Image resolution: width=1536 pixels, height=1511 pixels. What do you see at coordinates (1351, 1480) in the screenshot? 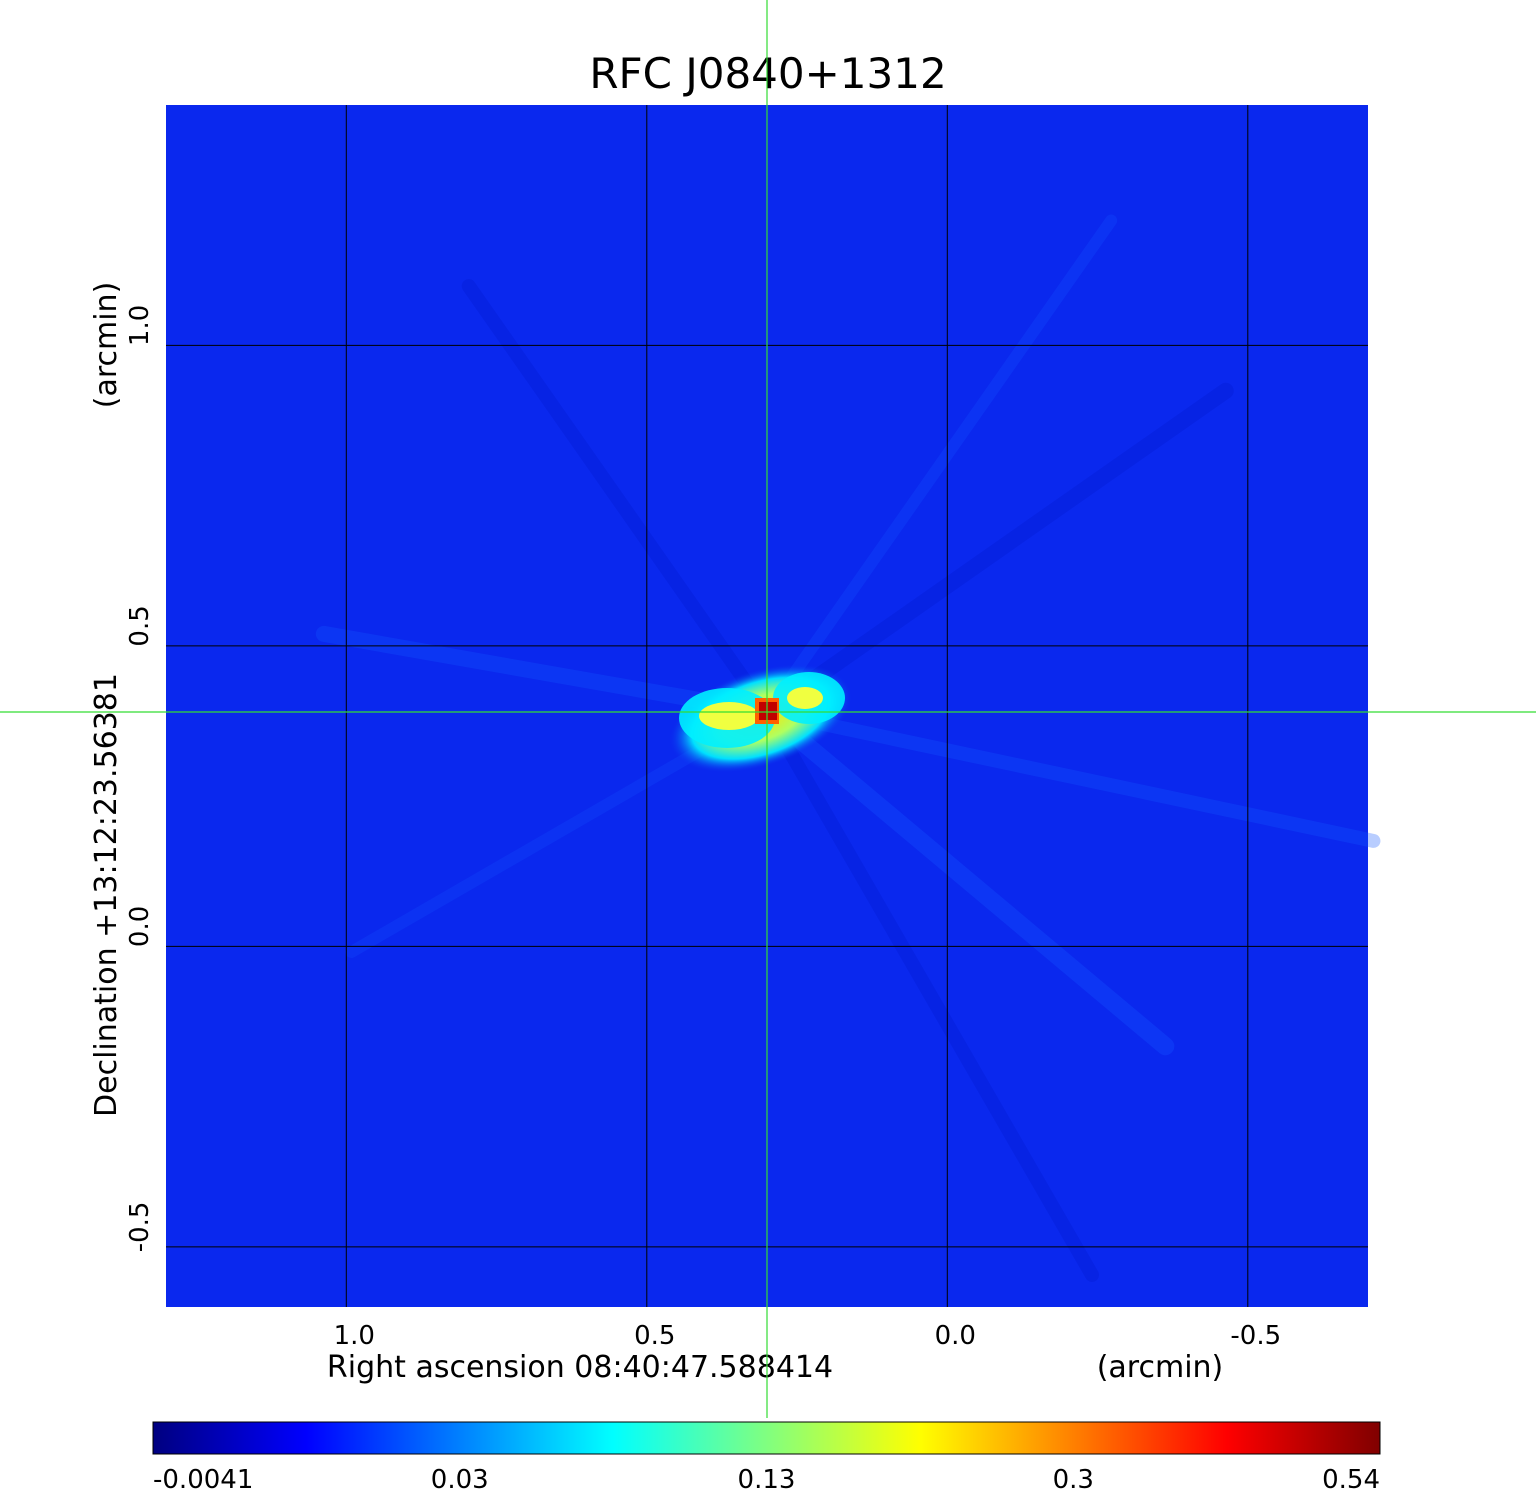
I see `colorbar-tick-label: 0.54` at bounding box center [1351, 1480].